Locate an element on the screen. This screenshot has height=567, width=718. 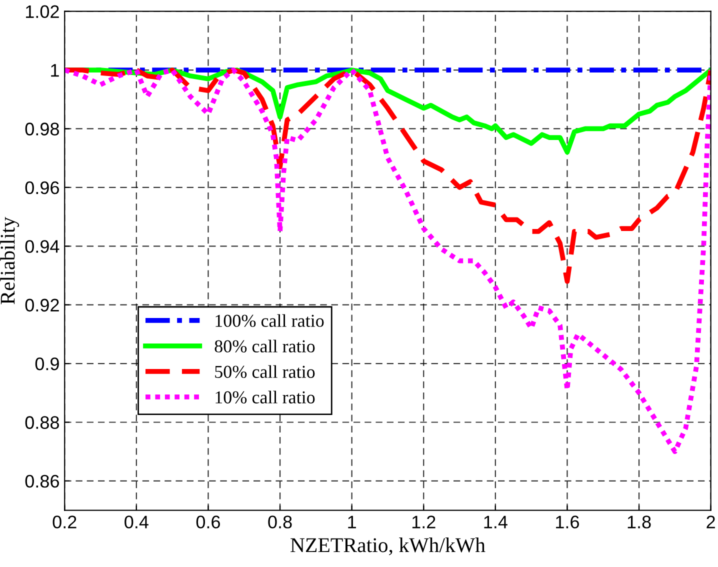
y-tick-label: 0.88 is located at coordinates (42, 422).